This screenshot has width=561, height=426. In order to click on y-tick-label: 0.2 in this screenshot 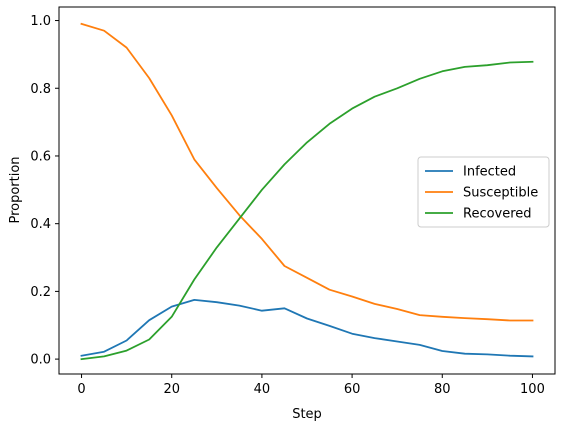, I will do `click(40, 292)`.